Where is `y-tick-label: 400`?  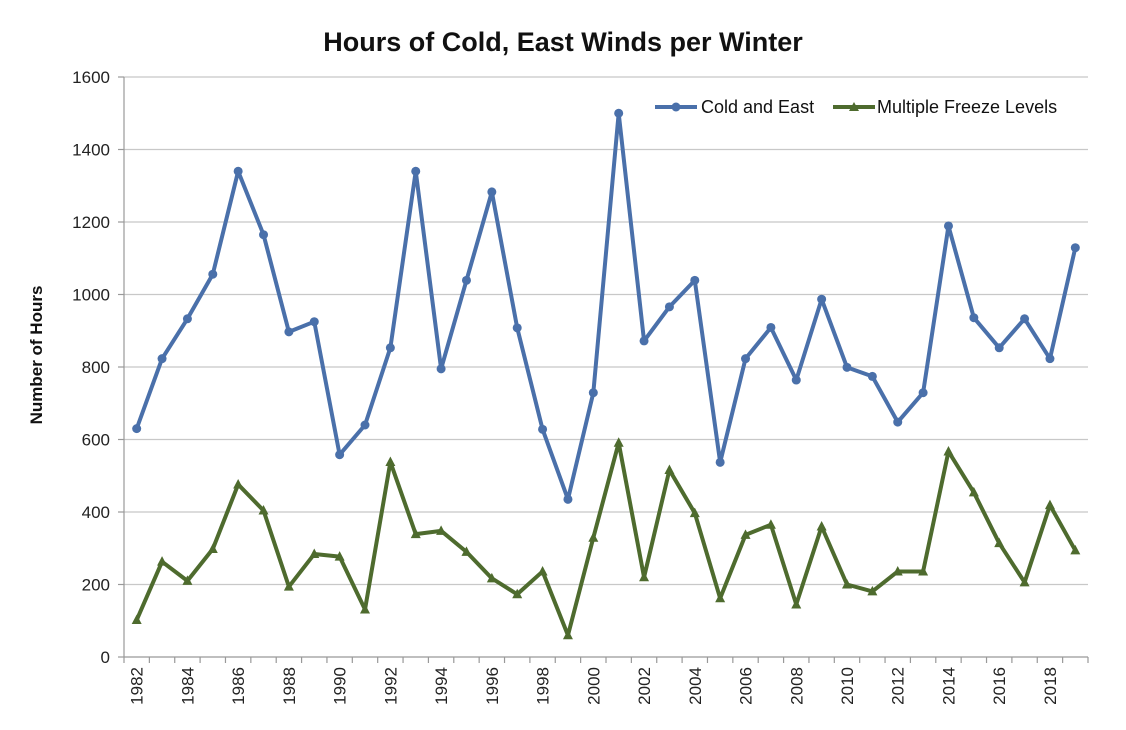 y-tick-label: 400 is located at coordinates (96, 512).